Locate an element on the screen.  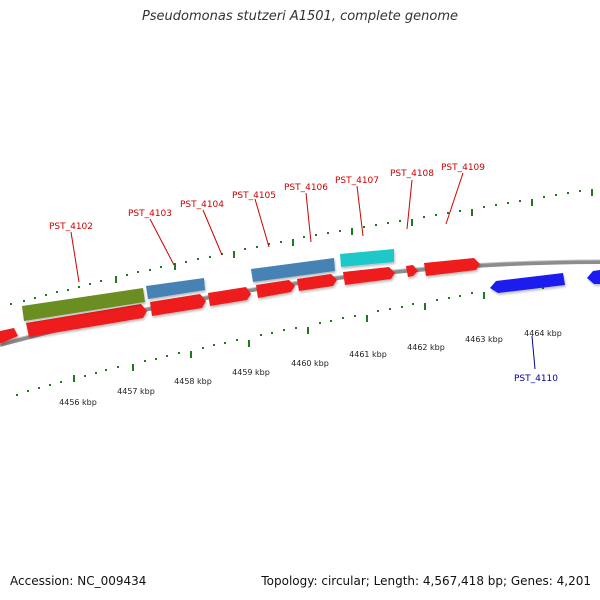
leader-line-reverse is located at coordinates (533, 352).